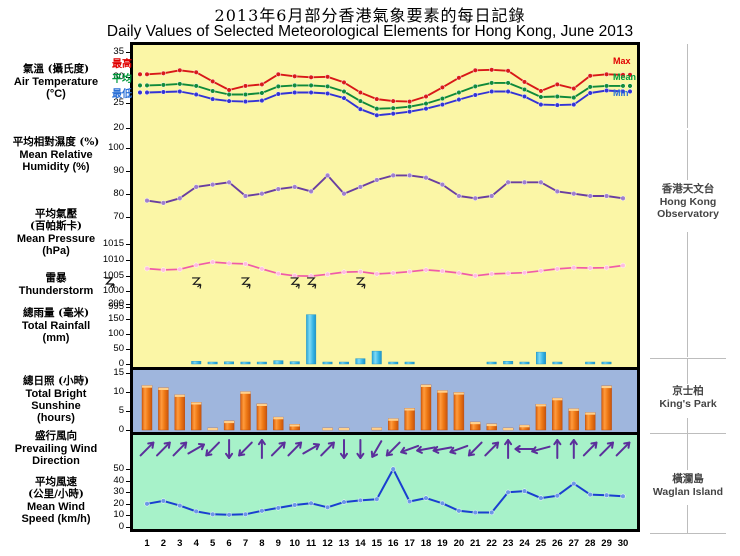 The height and width of the screenshot is (556, 740). What do you see at coordinates (118, 503) in the screenshot?
I see `ytick-windspeed-20: 20` at bounding box center [118, 503].